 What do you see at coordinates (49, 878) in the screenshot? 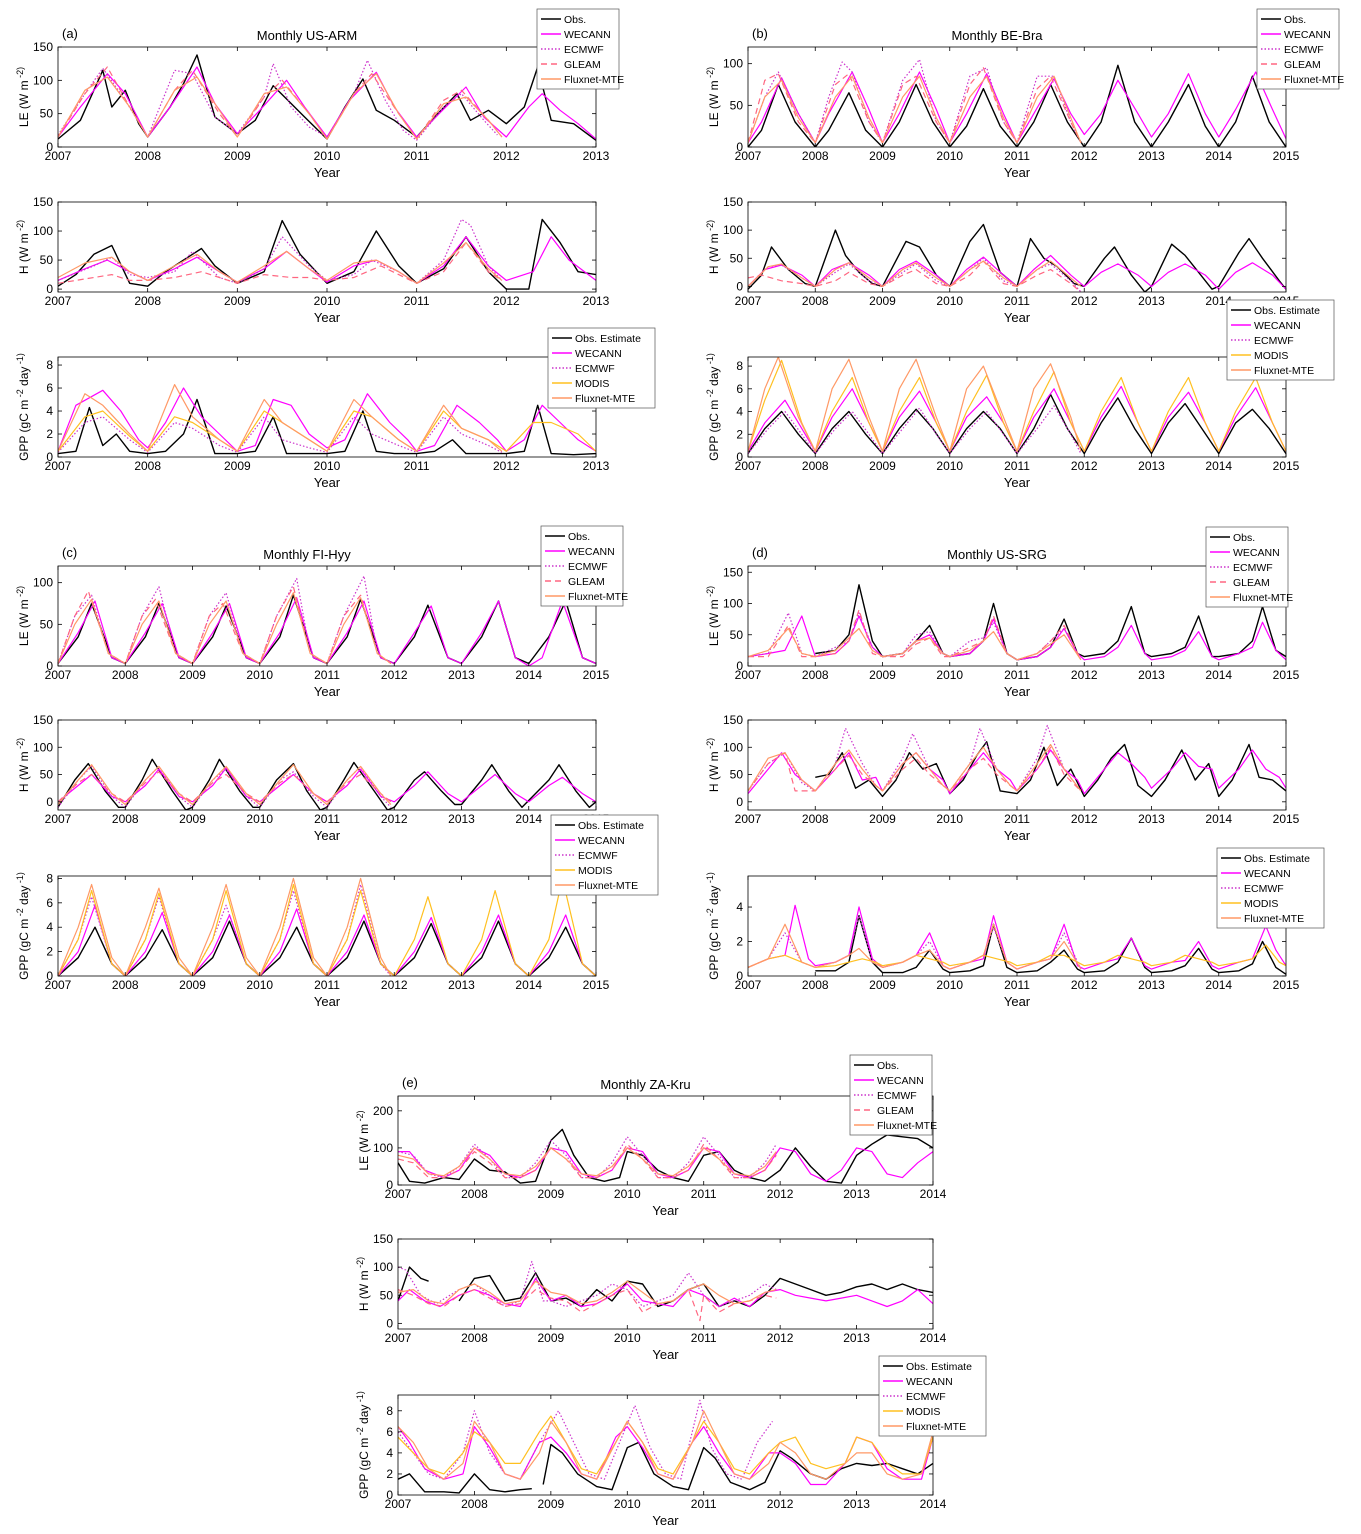
I see `y-tick-label: 8` at bounding box center [49, 878].